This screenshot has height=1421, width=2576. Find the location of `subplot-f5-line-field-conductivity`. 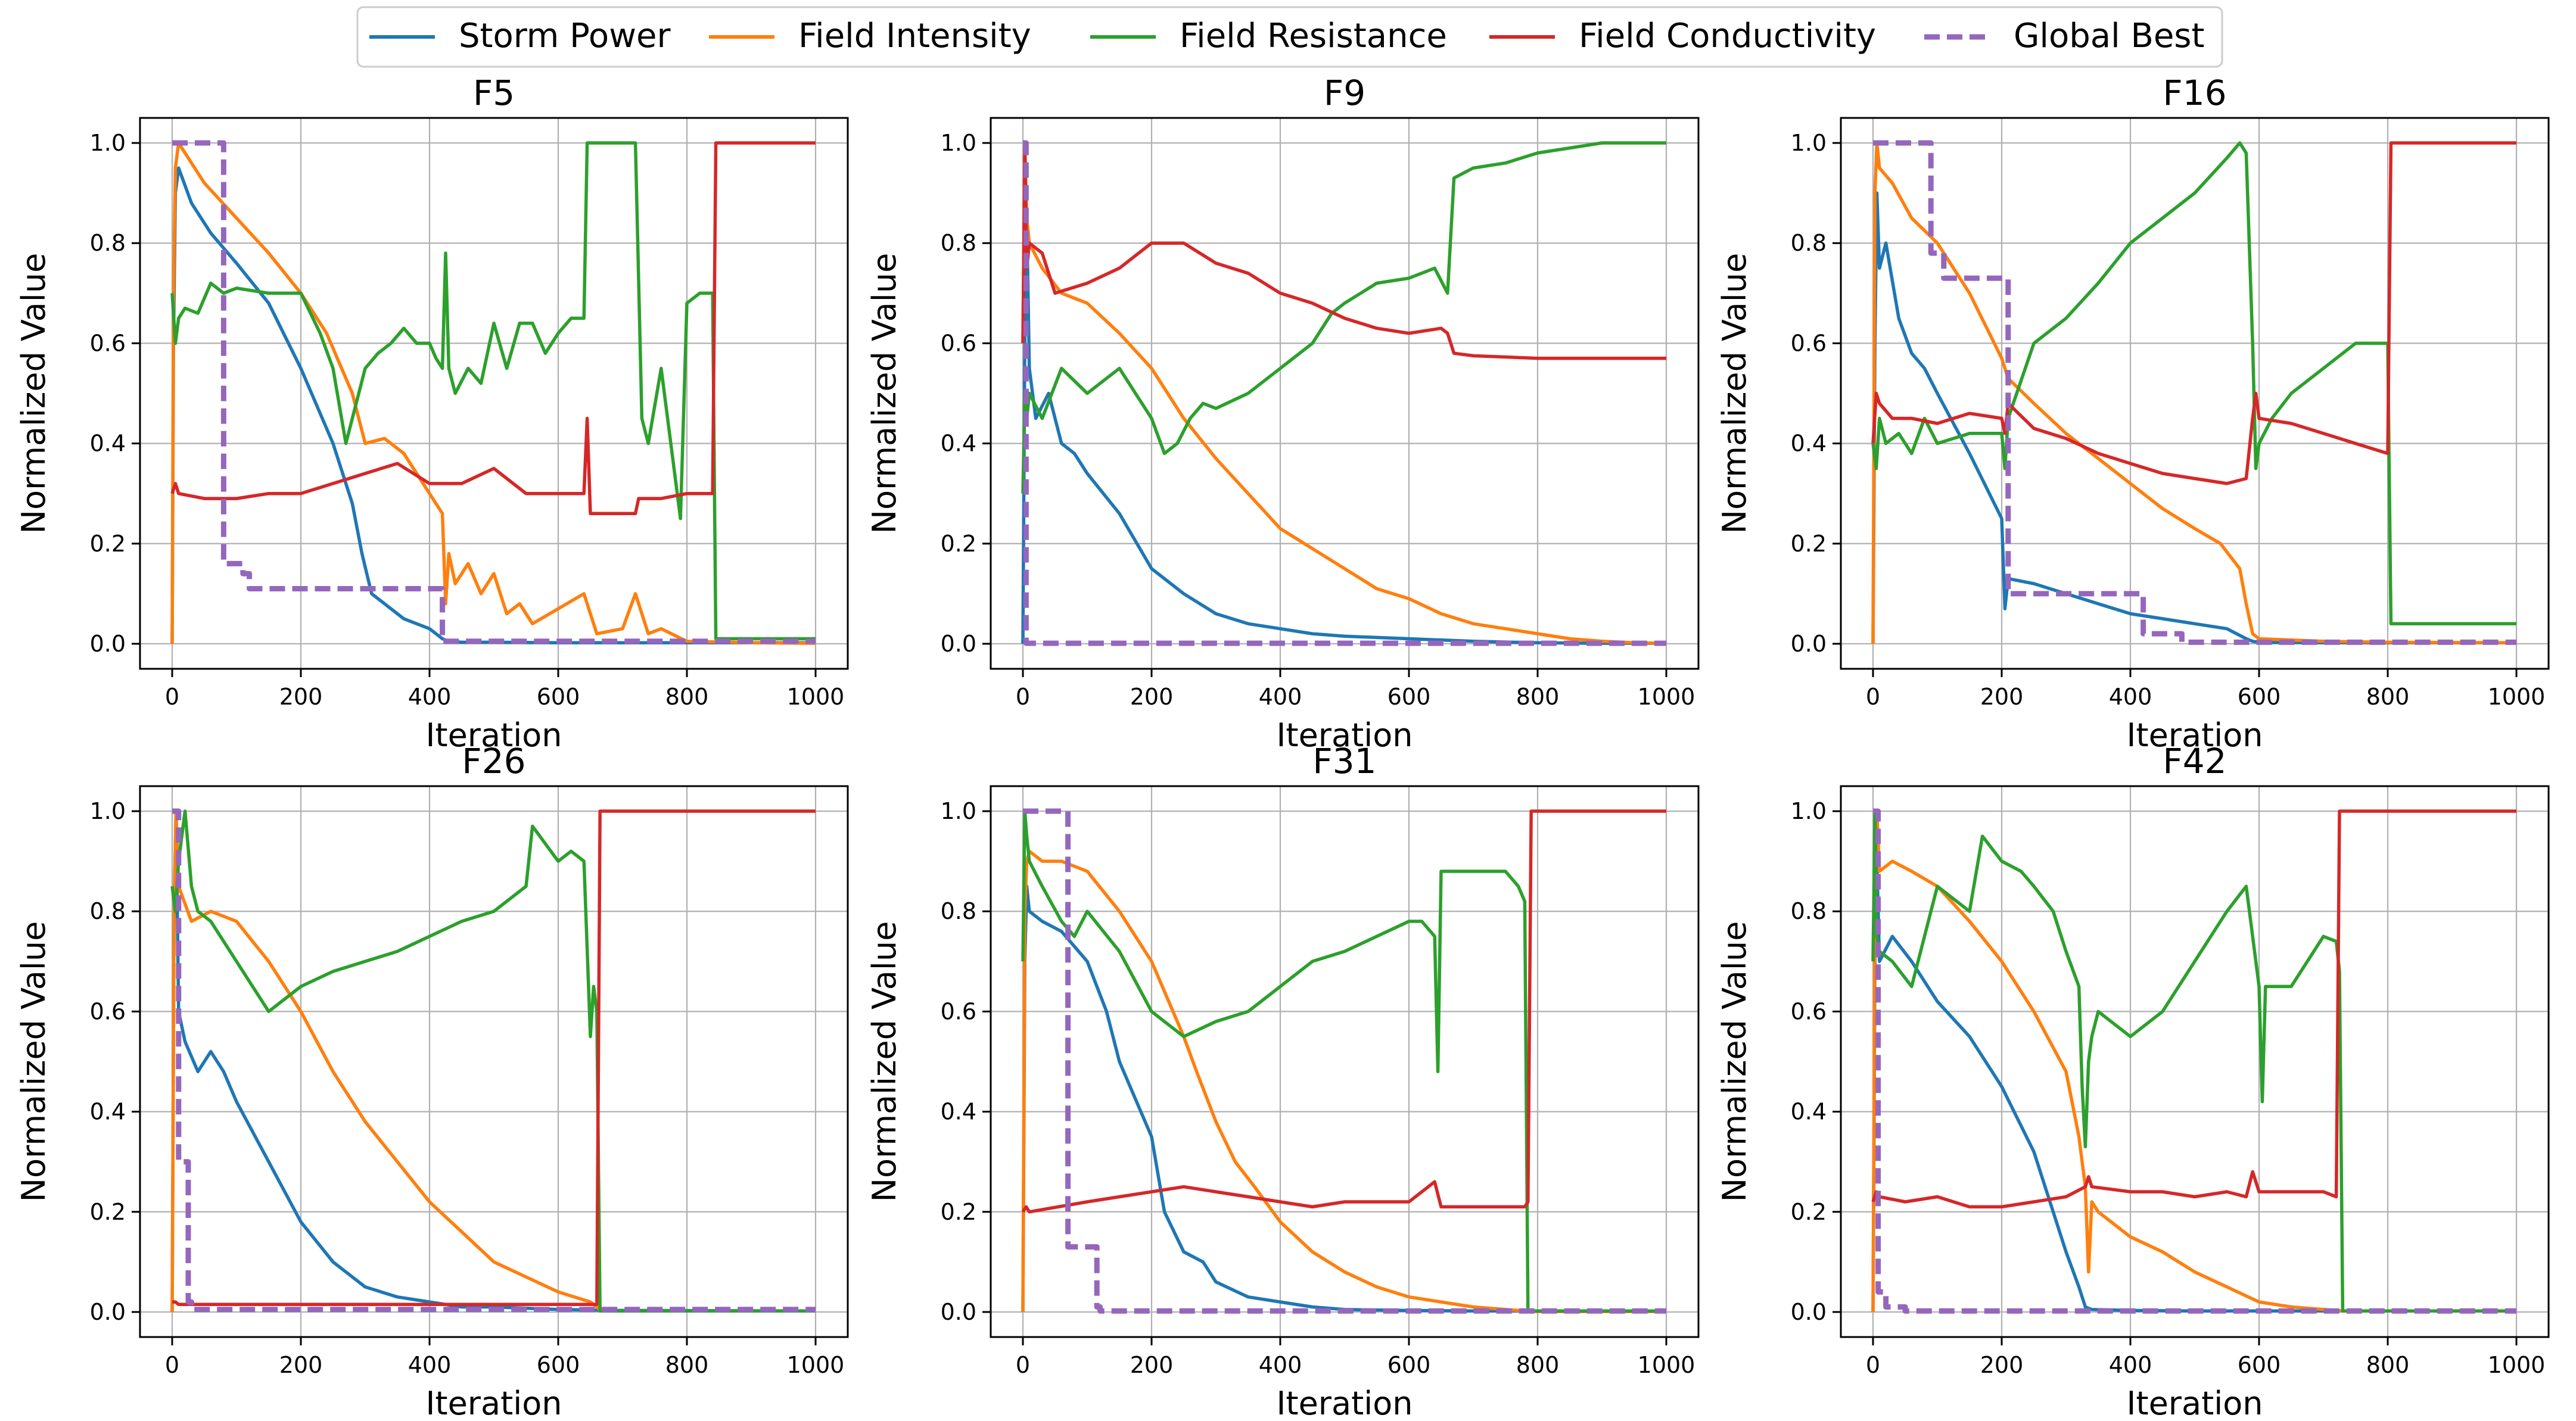

subplot-f5-line-field-conductivity is located at coordinates (493, 328).